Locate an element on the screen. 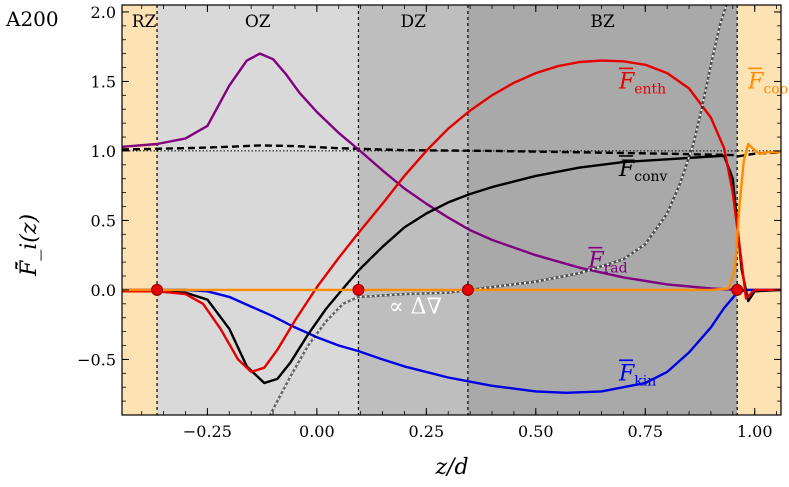  zone-dz is located at coordinates (413, 210).